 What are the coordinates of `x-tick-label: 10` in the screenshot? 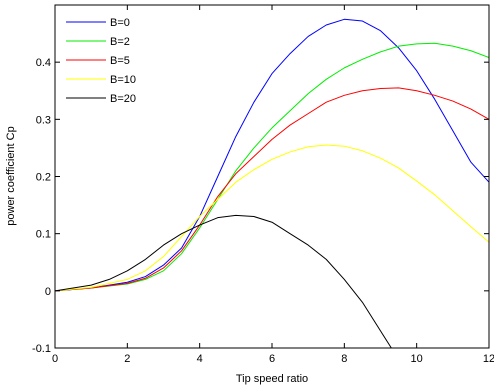 It's located at (417, 359).